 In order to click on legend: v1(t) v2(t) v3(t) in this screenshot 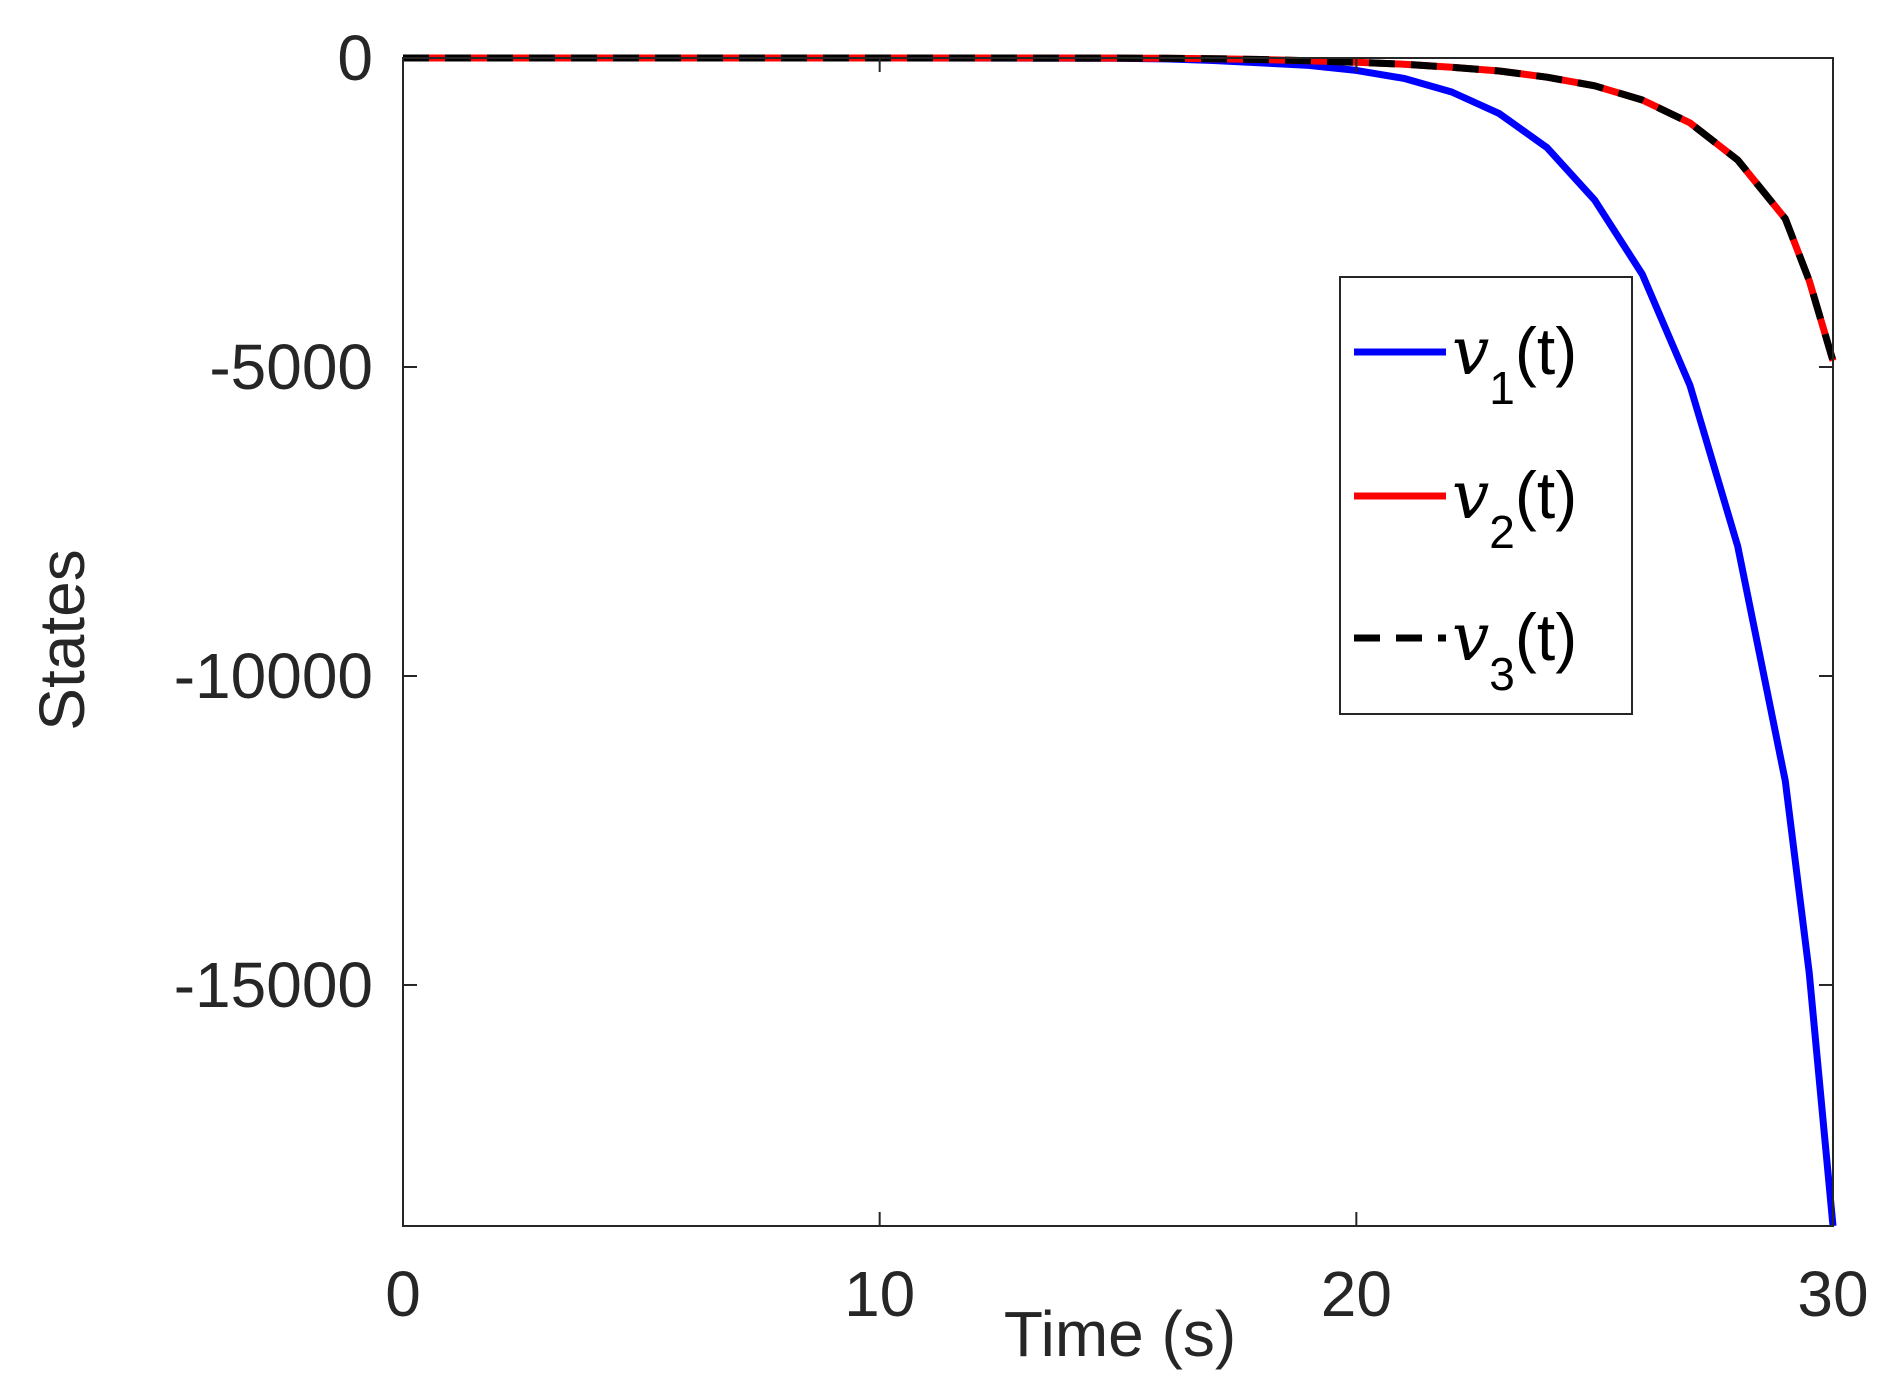, I will do `click(1486, 495)`.